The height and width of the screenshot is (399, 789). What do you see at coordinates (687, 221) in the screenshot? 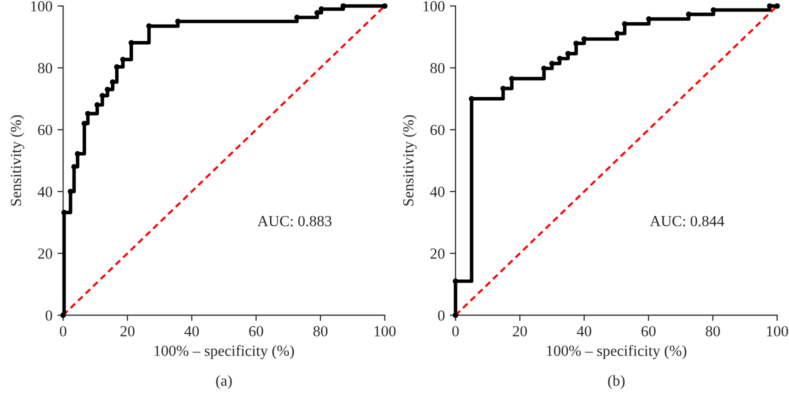
I see `annotation: AUC: 0.844` at bounding box center [687, 221].